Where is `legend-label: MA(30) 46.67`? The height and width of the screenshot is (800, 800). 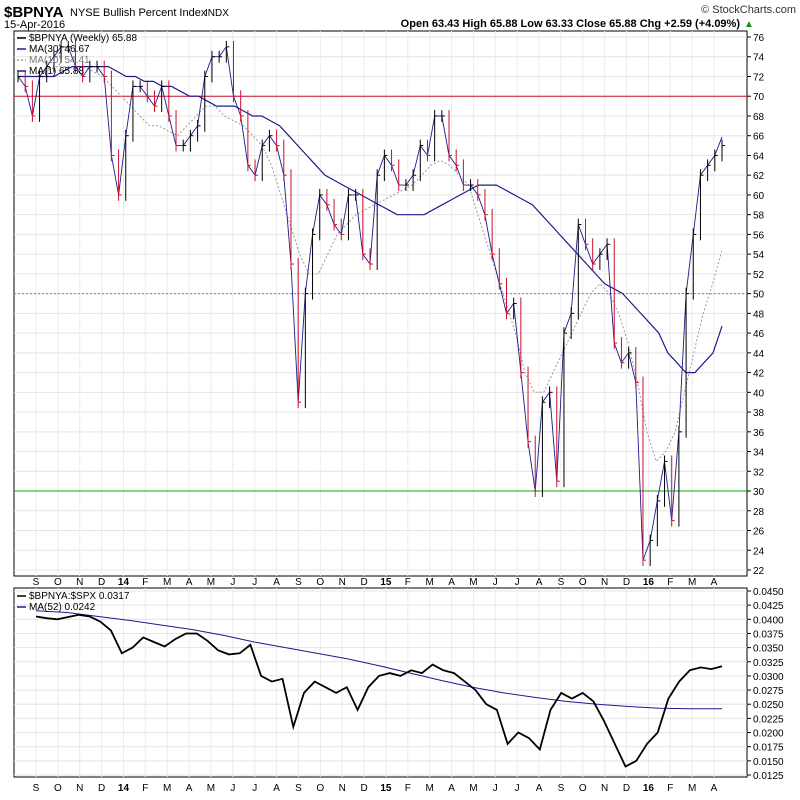 legend-label: MA(30) 46.67 is located at coordinates (59, 49).